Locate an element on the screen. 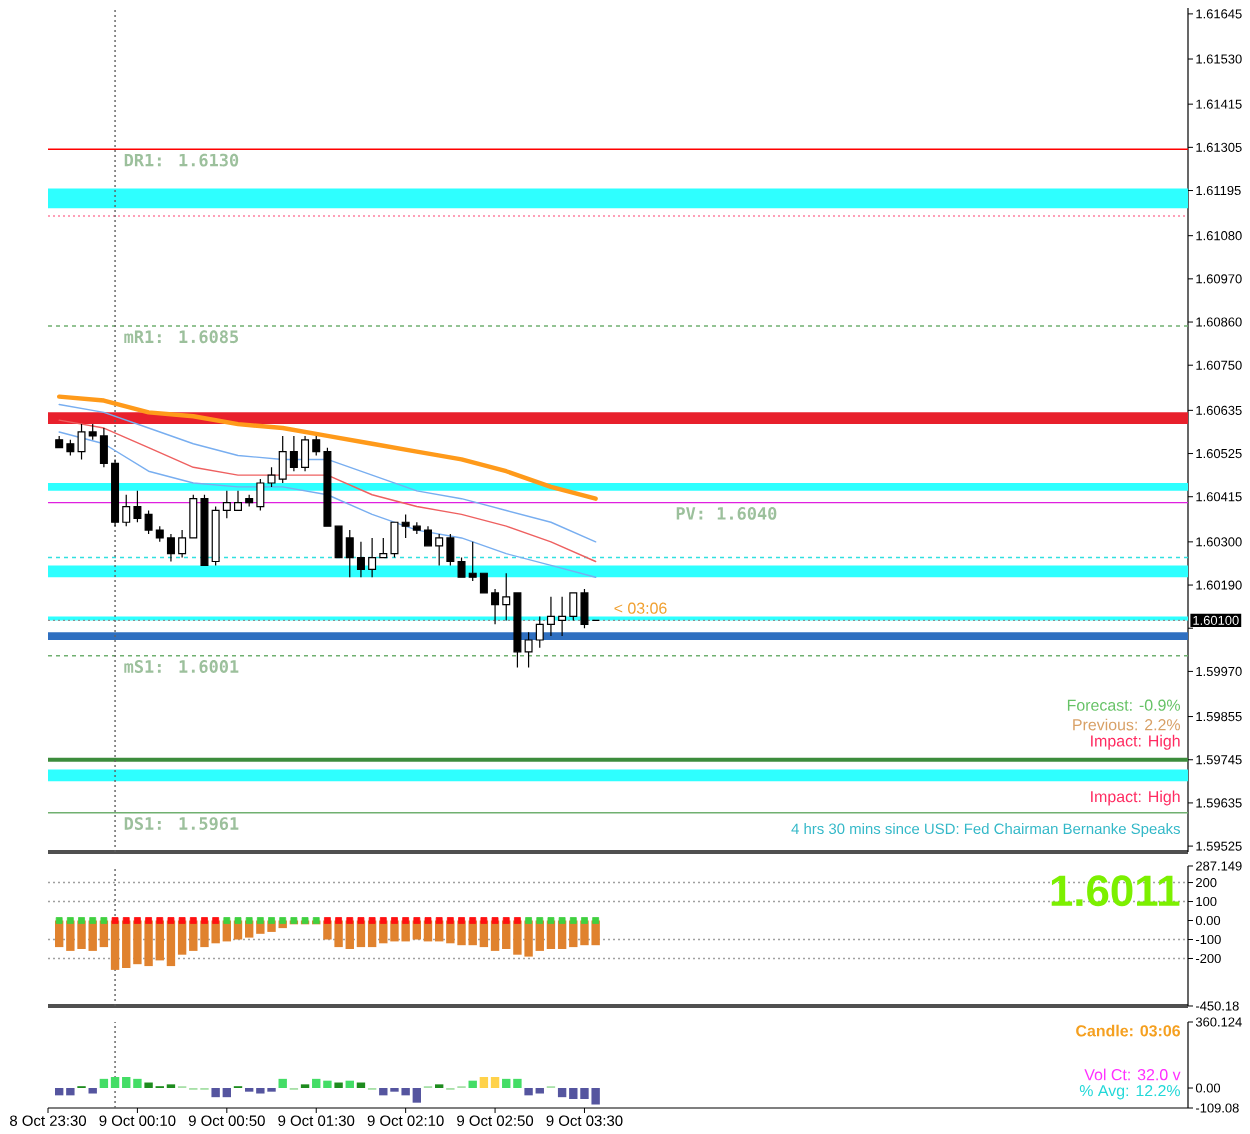 This screenshot has height=1134, width=1250. ref-line-label: DS1: 1.5961 is located at coordinates (181, 824).